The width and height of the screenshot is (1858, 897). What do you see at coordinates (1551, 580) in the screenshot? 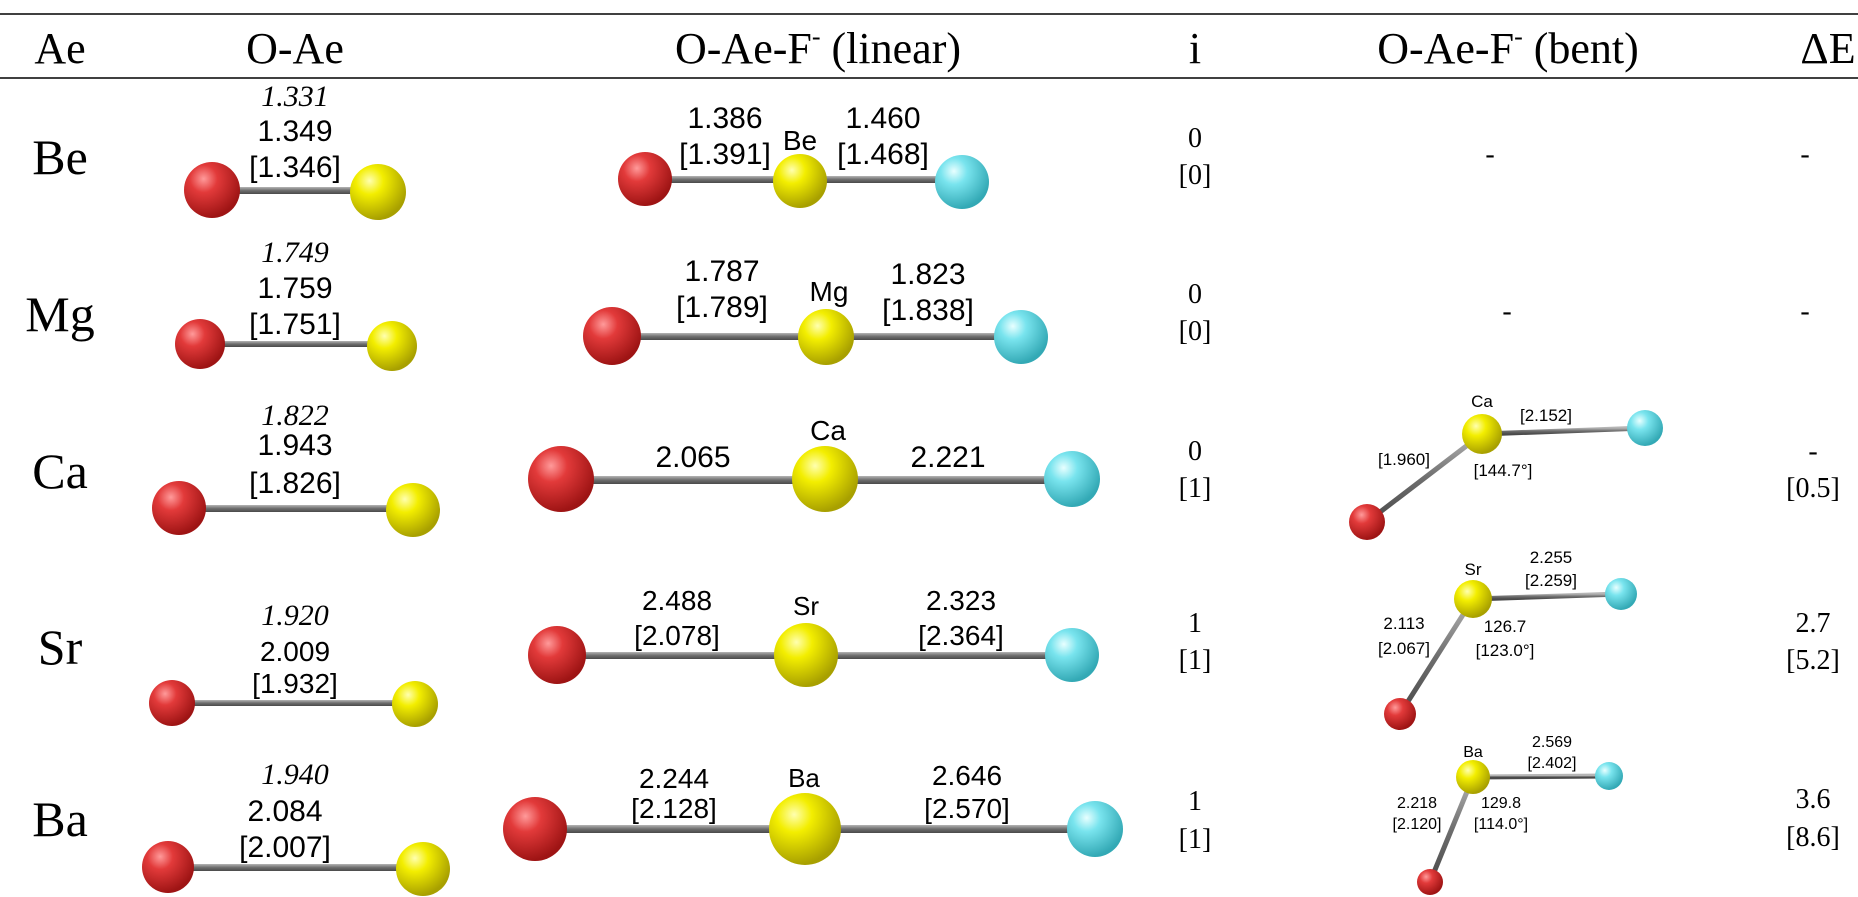
I see `bent-f-bracket: [2.259]` at bounding box center [1551, 580].